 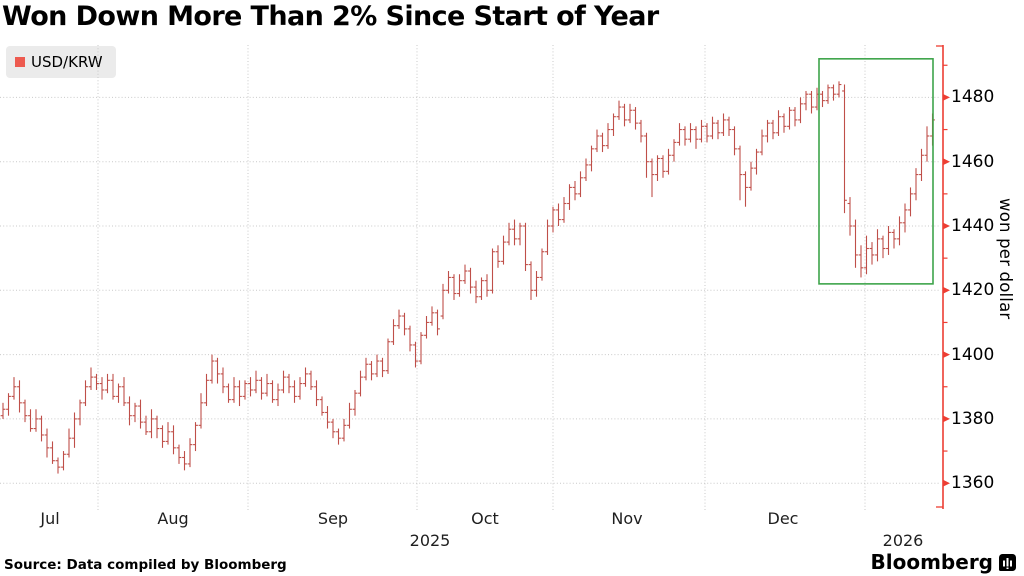 What do you see at coordinates (50, 518) in the screenshot?
I see `x-axis-month-label: Jul` at bounding box center [50, 518].